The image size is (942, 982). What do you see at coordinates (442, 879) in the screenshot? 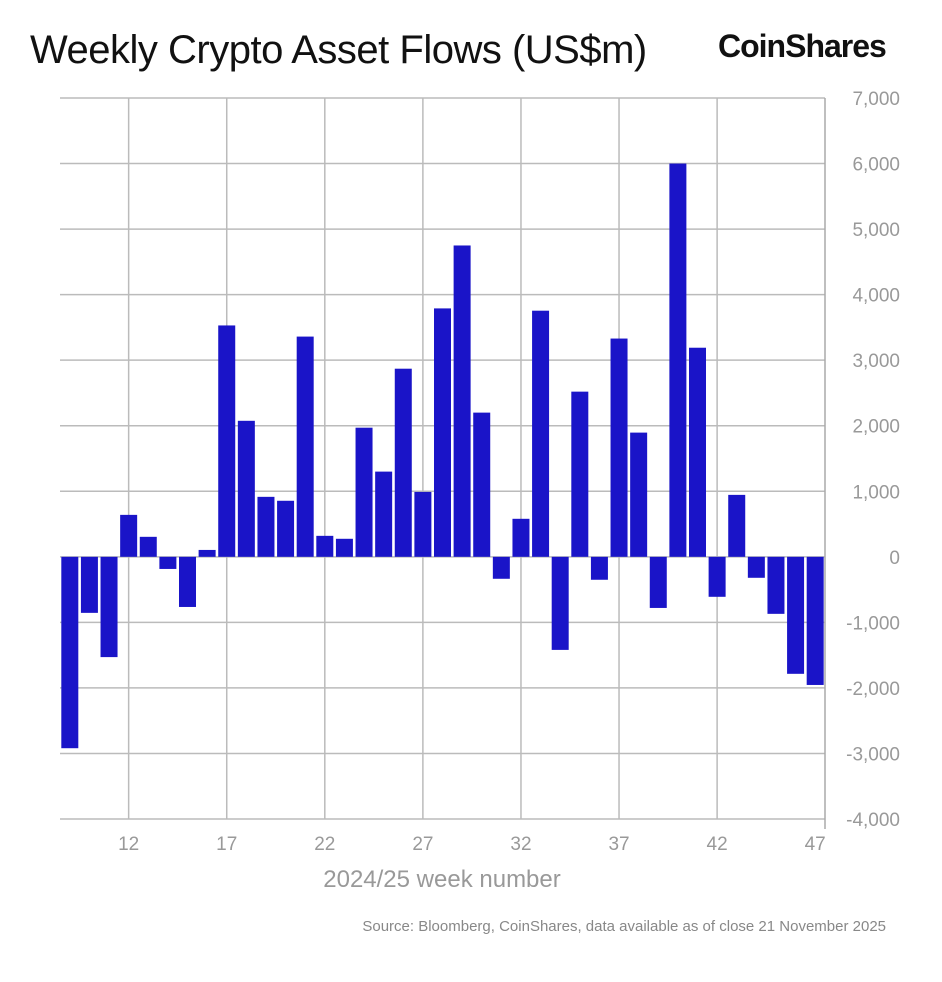
I see `x-axis-label: 2024/25 week number` at bounding box center [442, 879].